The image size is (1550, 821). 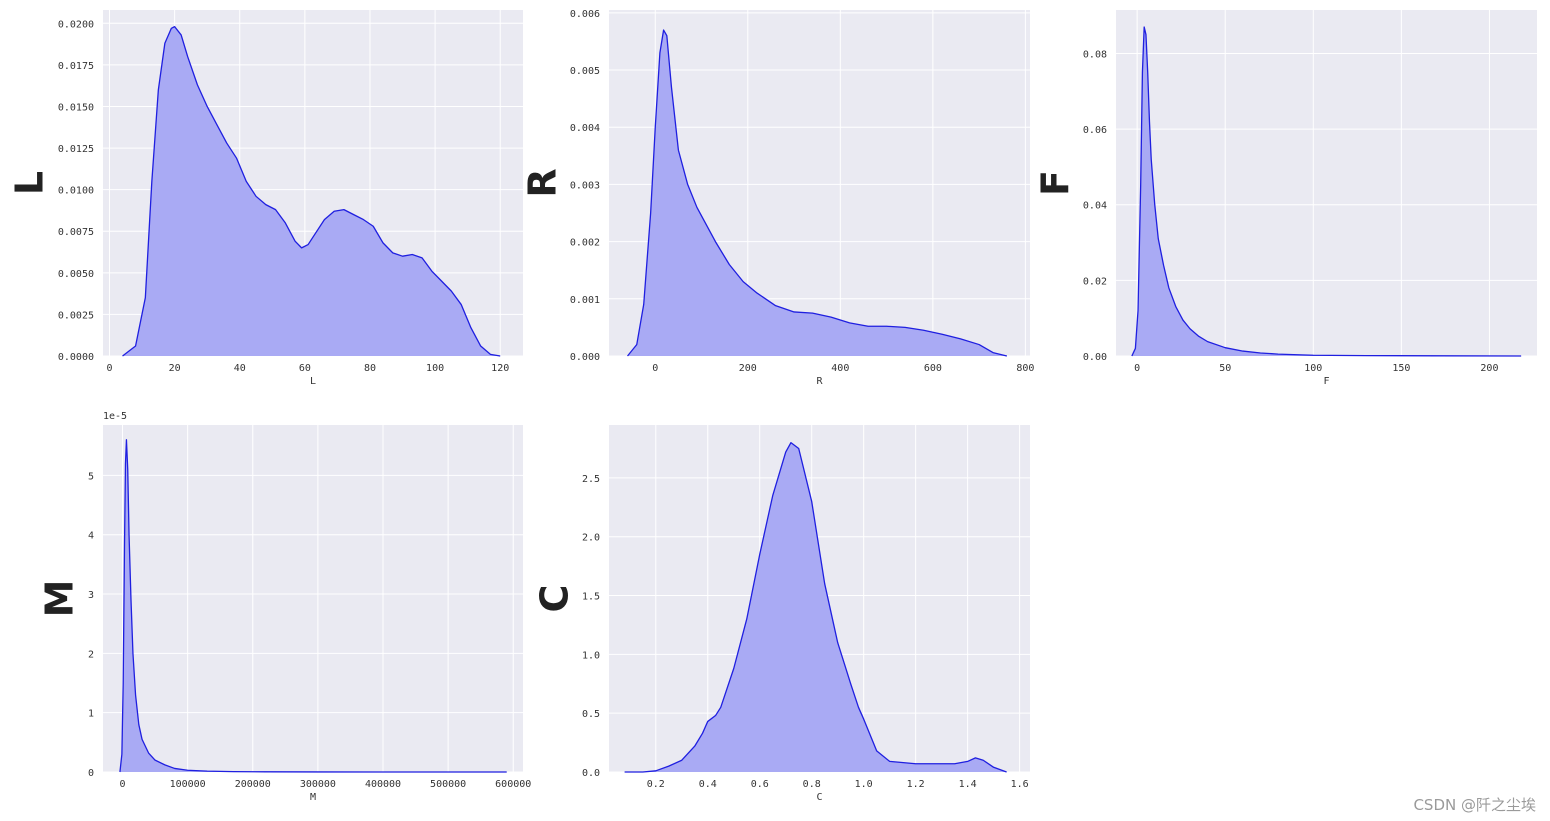 What do you see at coordinates (591, 655) in the screenshot?
I see `y-tick-label: 1.0` at bounding box center [591, 655].